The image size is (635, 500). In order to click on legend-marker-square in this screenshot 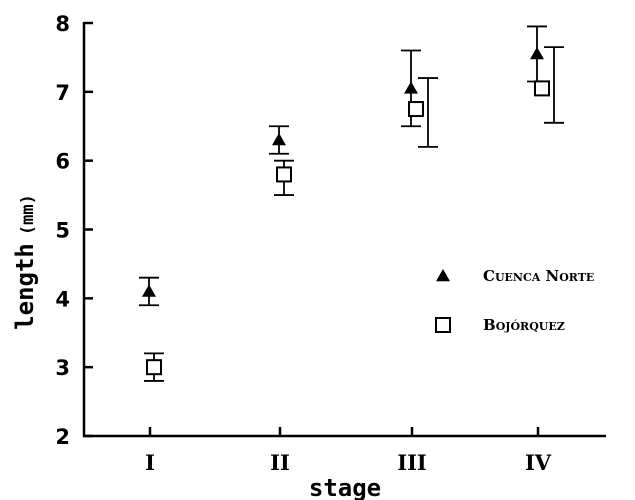, I will do `click(443, 325)`.